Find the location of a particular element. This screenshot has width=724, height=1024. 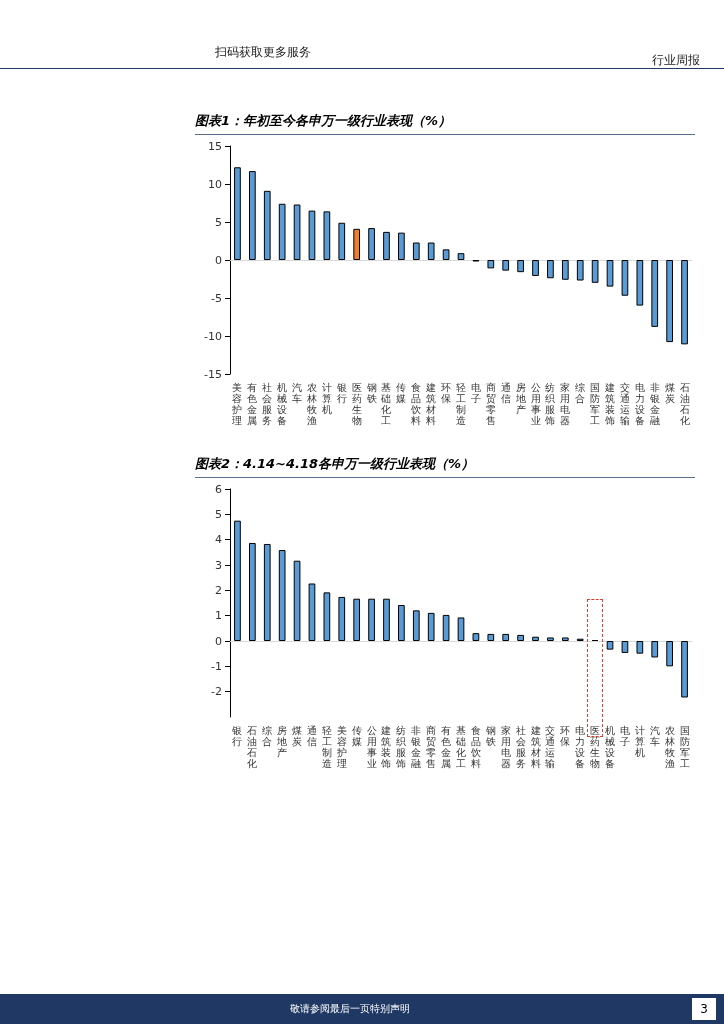

x-tick-label: 食品饮料 is located at coordinates (416, 404).